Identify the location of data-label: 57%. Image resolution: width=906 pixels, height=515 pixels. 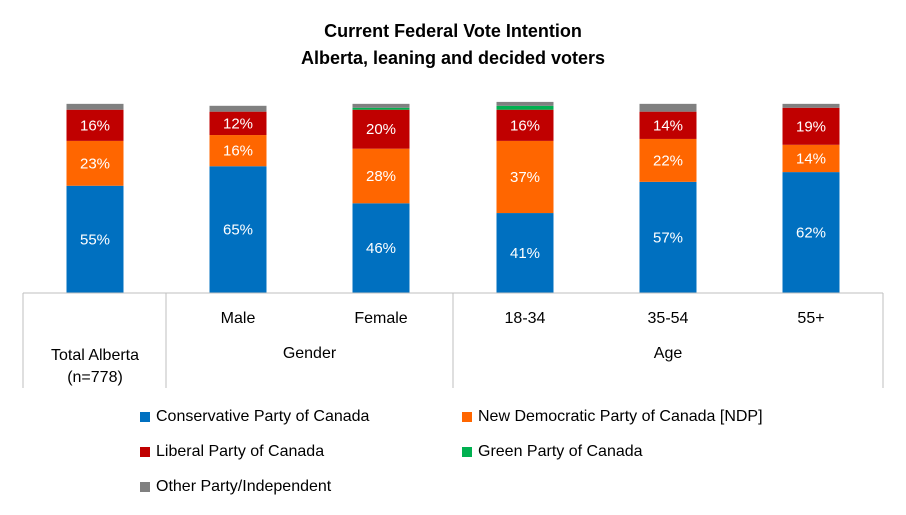
(668, 237).